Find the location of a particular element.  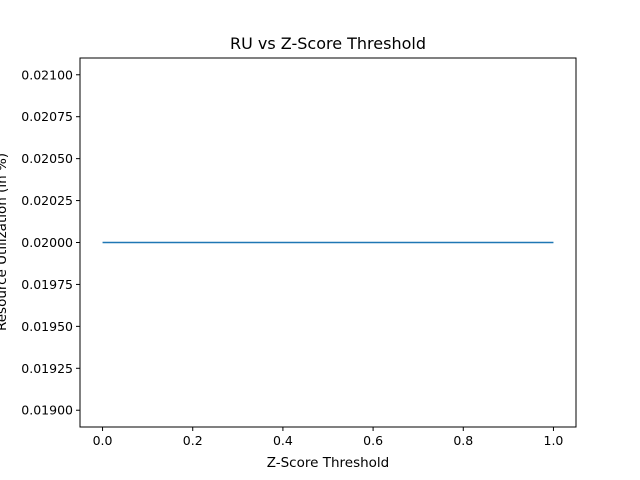

x-tick-label: 0.0 is located at coordinates (103, 440).